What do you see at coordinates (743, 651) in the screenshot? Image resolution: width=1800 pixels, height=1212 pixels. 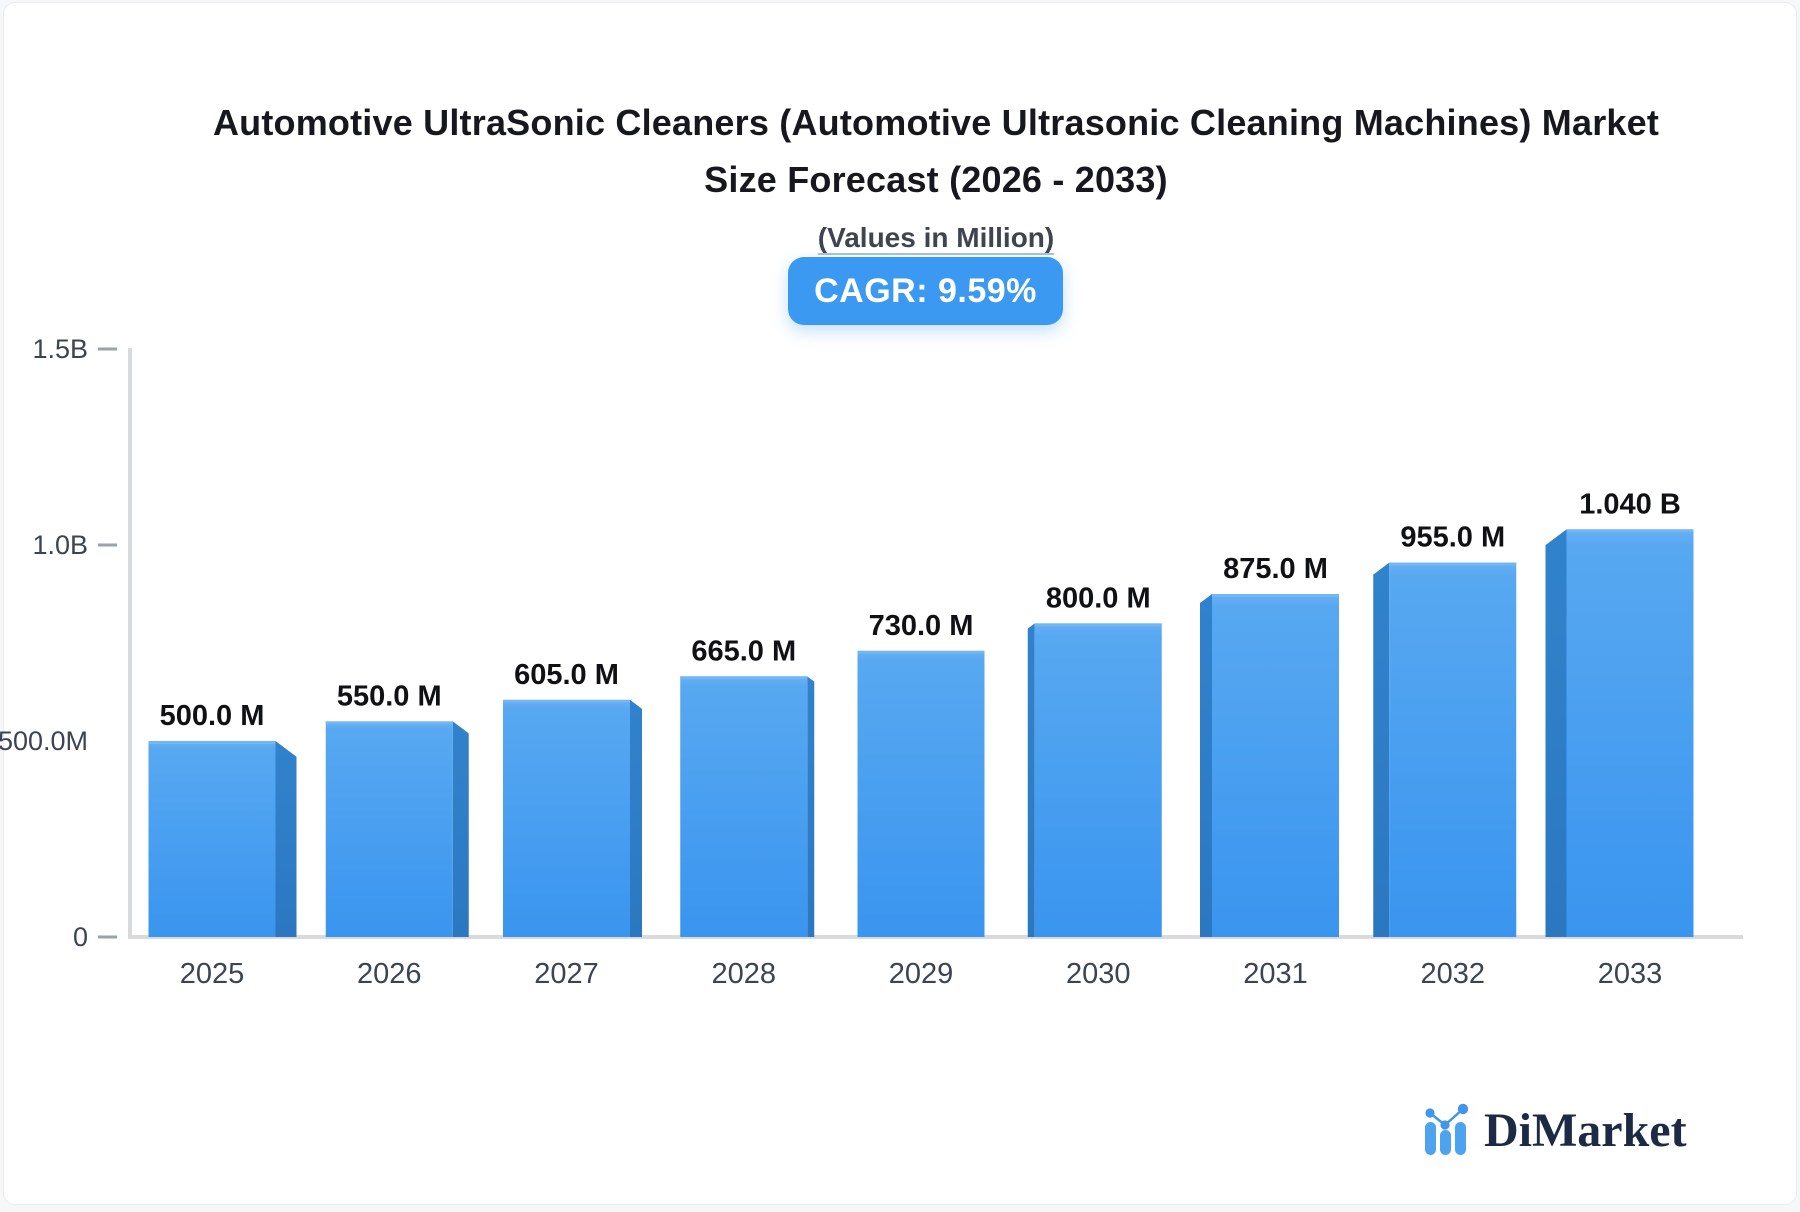 I see `bar-value-label: 665.0 M` at bounding box center [743, 651].